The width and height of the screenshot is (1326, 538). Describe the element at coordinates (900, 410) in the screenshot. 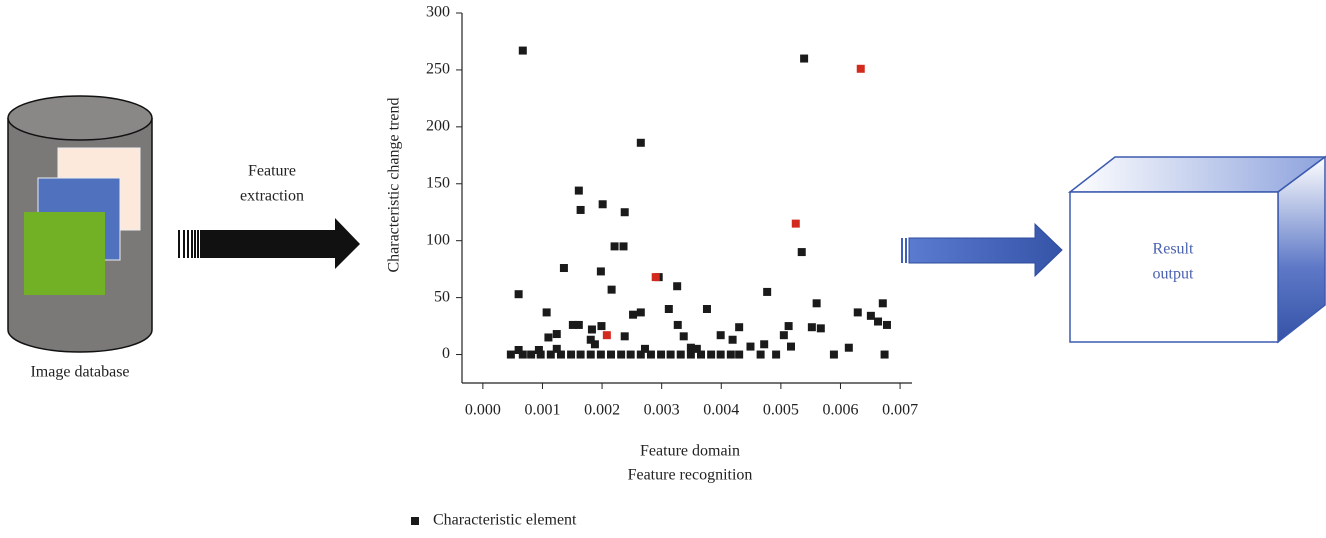

I see `x-tick-label: 0.007` at that location.